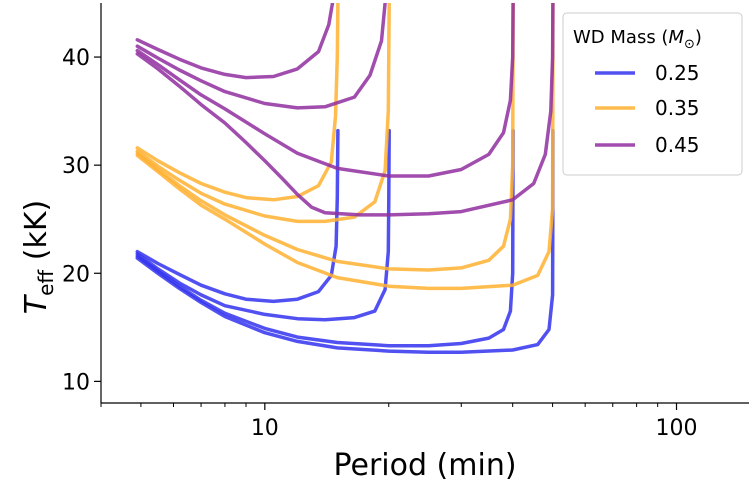  I want to click on series-line-0.35-4, so click(237, 102).